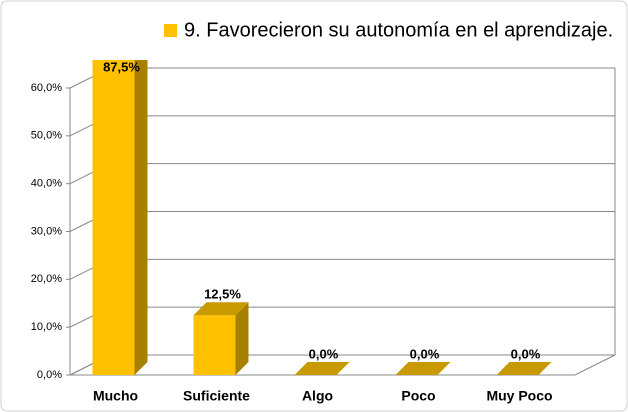 This screenshot has height=412, width=628. What do you see at coordinates (46, 279) in the screenshot?
I see `y-tick-label: 20,0%` at bounding box center [46, 279].